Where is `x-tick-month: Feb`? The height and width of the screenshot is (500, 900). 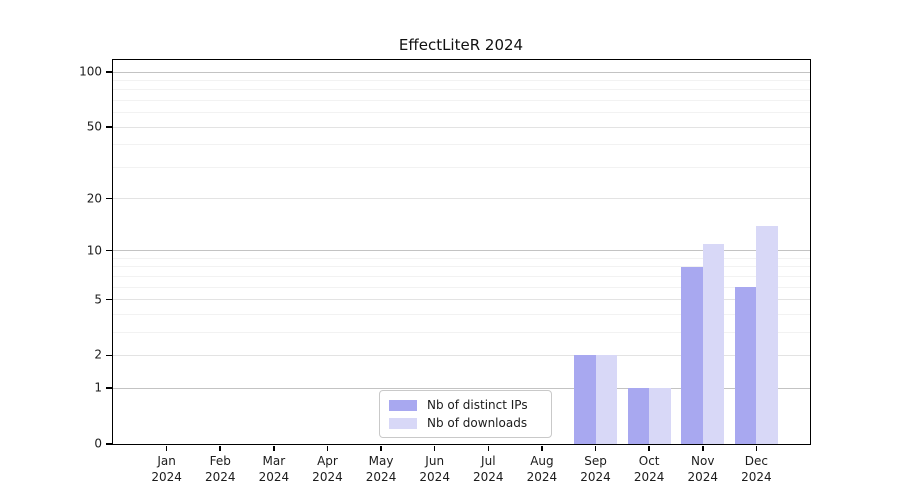 x-tick-month: Feb is located at coordinates (220, 461).